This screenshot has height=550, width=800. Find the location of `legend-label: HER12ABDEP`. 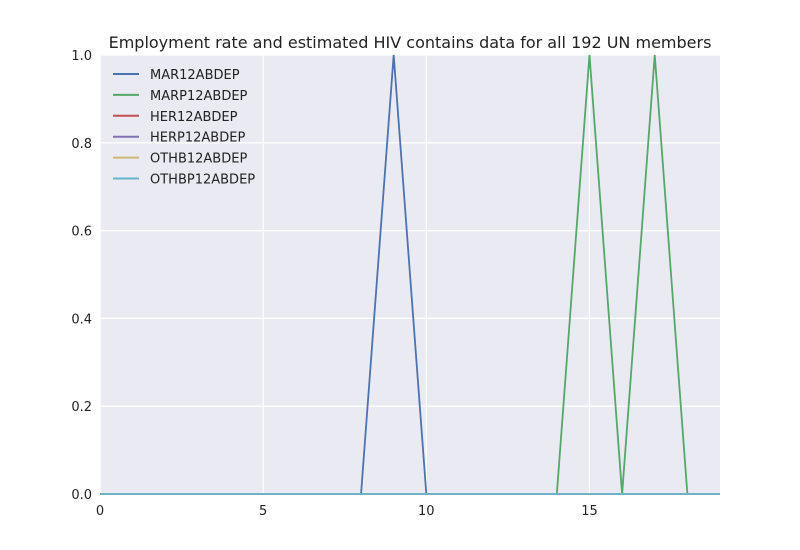

legend-label: HER12ABDEP is located at coordinates (194, 117).